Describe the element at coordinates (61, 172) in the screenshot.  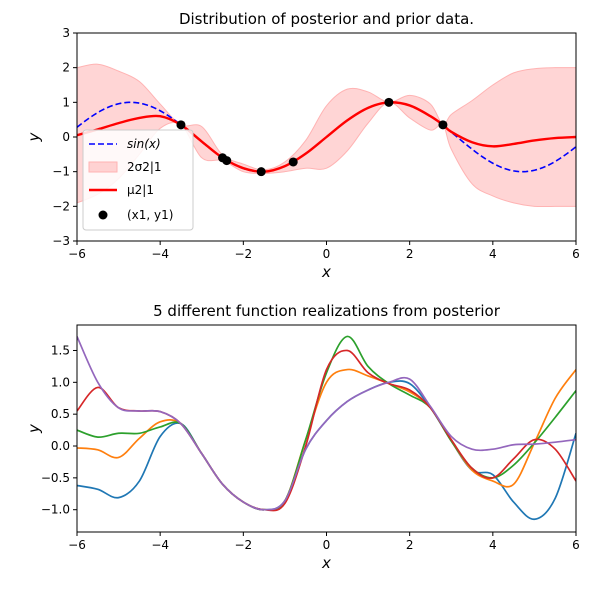
I see `y-tick-label: −1` at that location.